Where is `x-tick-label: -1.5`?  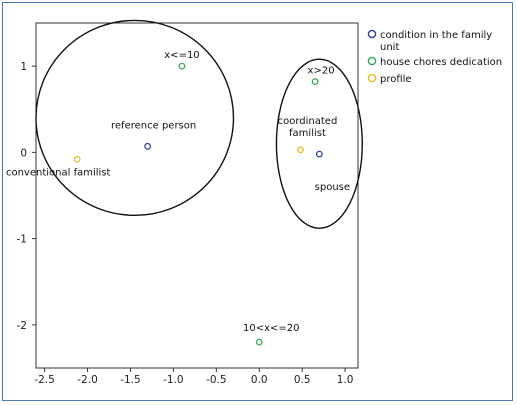 x-tick-label: -1.5 is located at coordinates (130, 380).